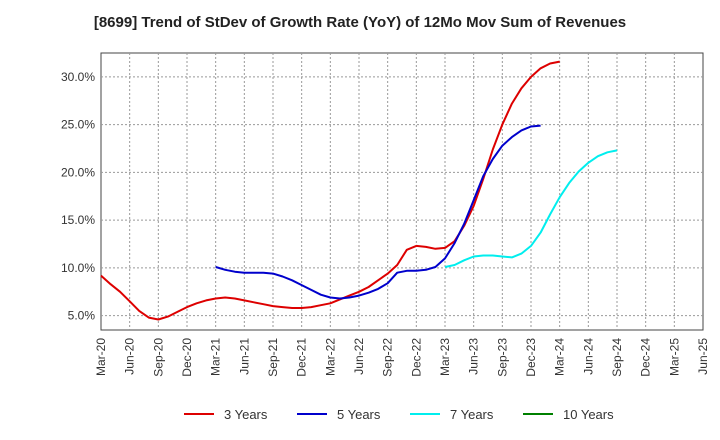 This screenshot has width=720, height=440. I want to click on y-tick-layer: 5.0% 10.0% 15.0% 20.0% 25.0% 30.0%, so click(78, 196).